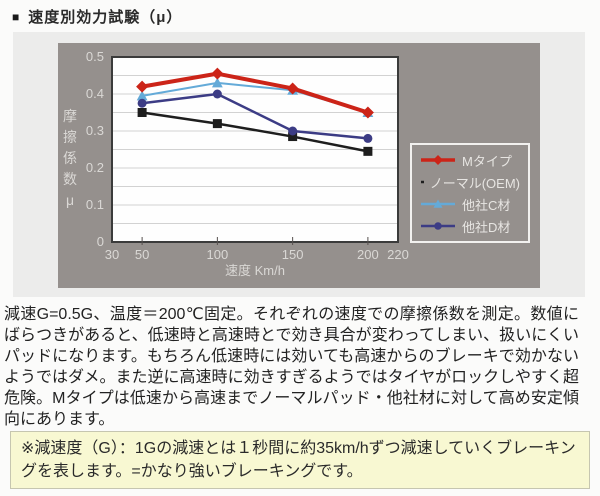 This screenshot has width=600, height=496. What do you see at coordinates (112, 254) in the screenshot?
I see `x-tick-label: 30` at bounding box center [112, 254].